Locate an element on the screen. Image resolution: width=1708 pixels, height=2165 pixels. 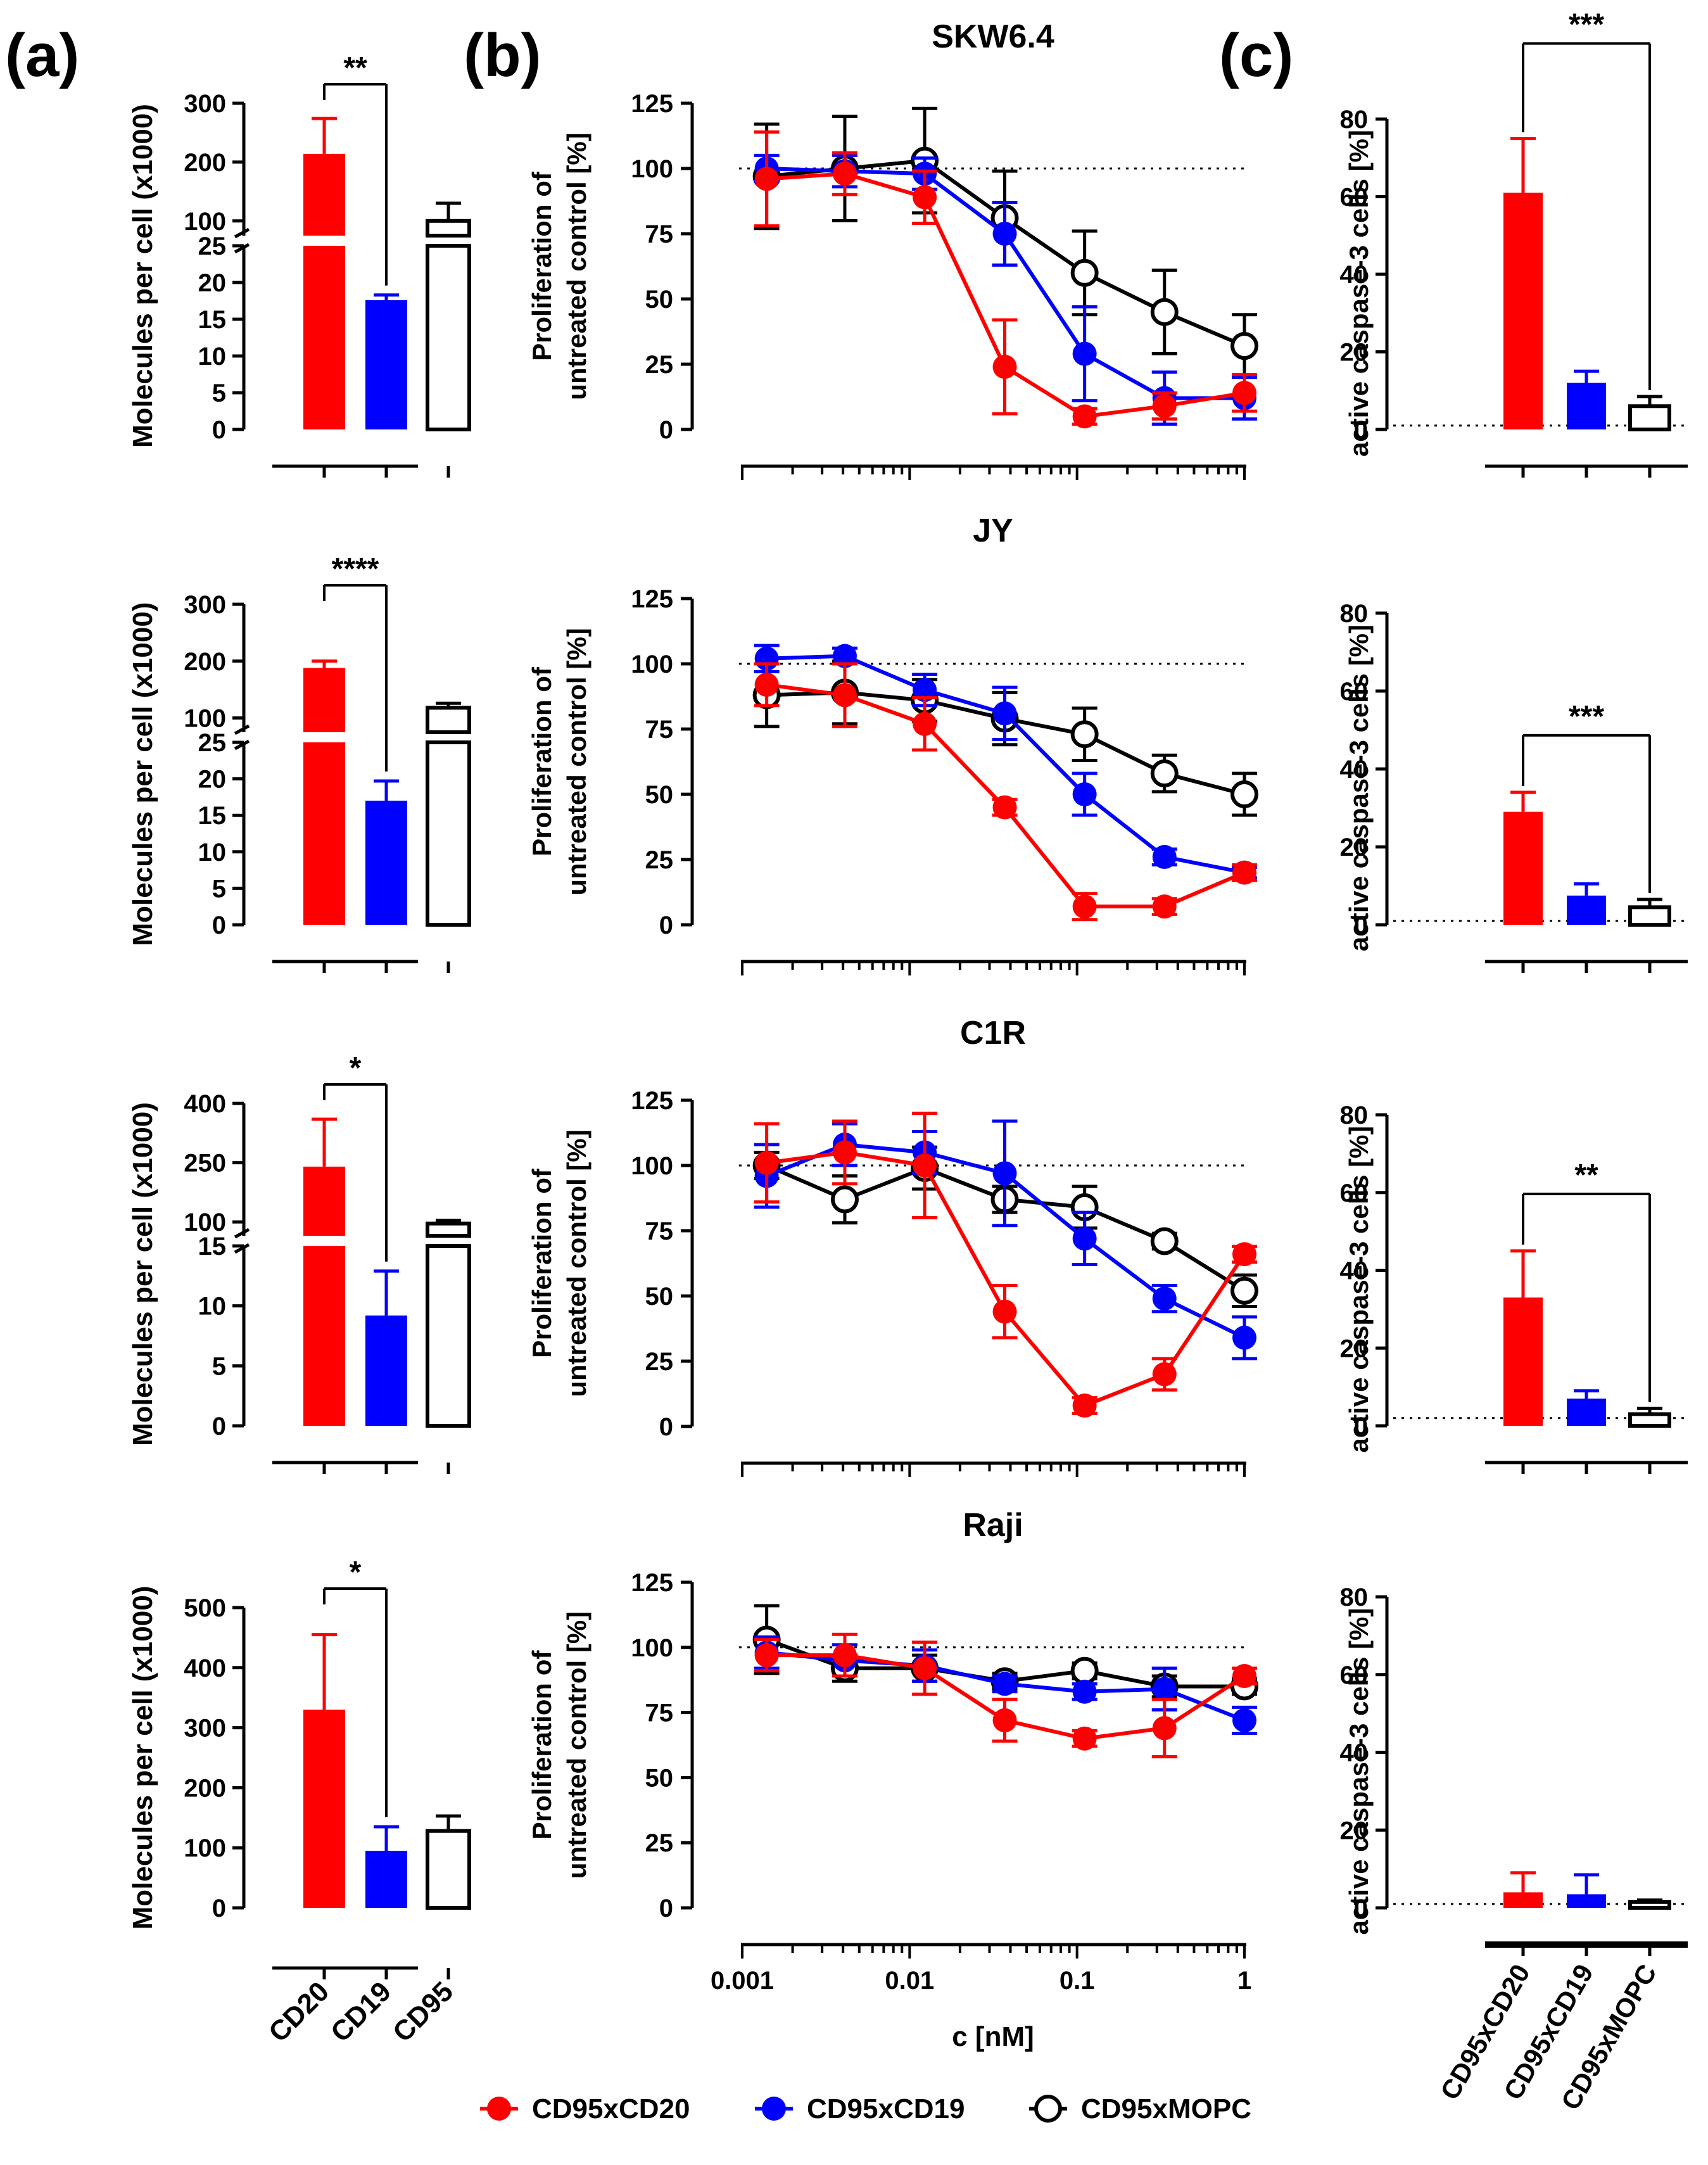
y-tick-label: 60 is located at coordinates (1354, 692).